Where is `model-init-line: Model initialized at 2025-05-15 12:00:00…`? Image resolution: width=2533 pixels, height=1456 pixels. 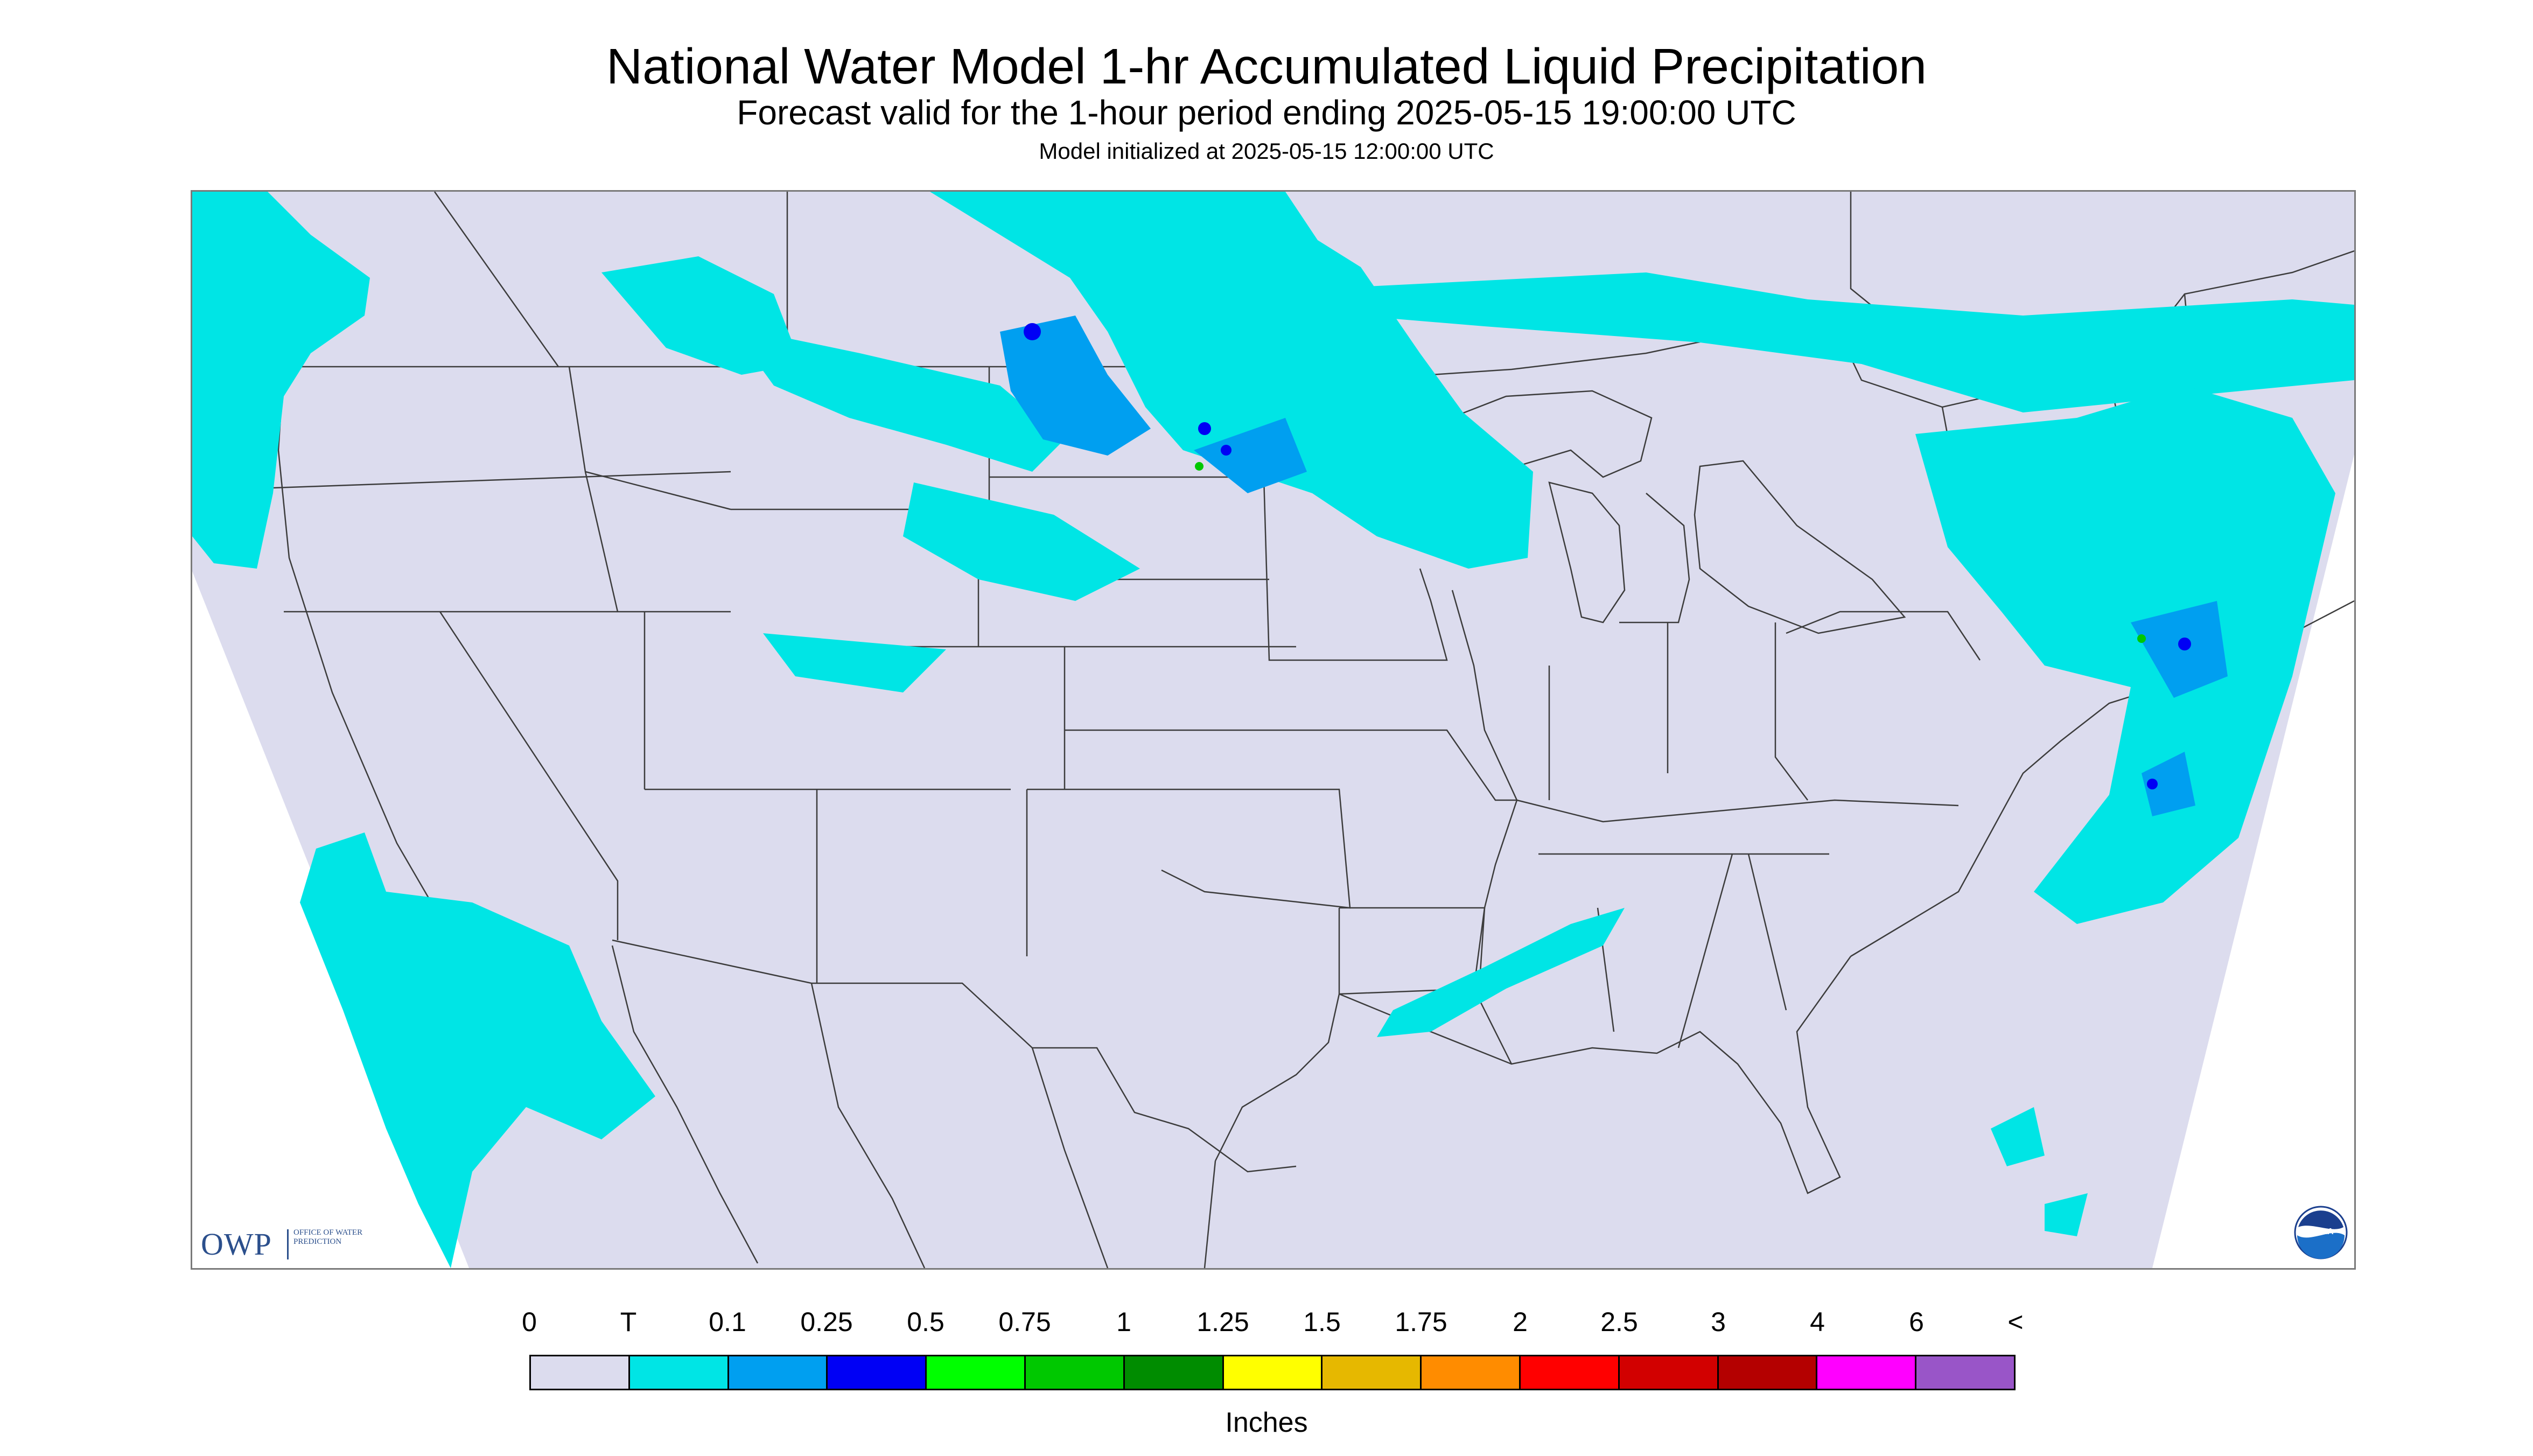
model-init-line: Model initialized at 2025-05-15 12:00:00… is located at coordinates (1266, 151).